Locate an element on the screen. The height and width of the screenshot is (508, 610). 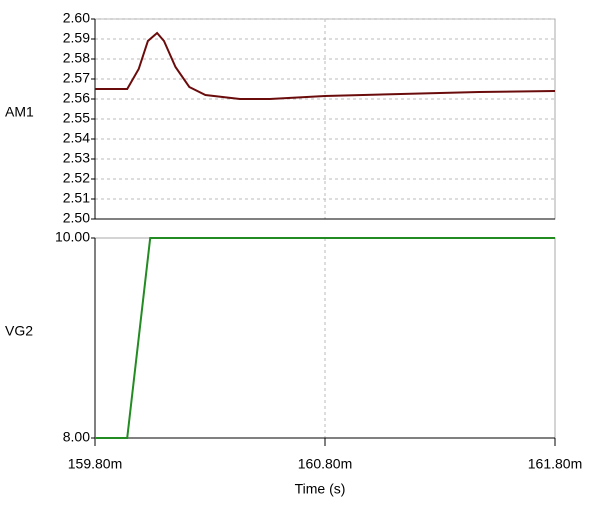
y-tick-label: 2.50 is located at coordinates (76, 218).